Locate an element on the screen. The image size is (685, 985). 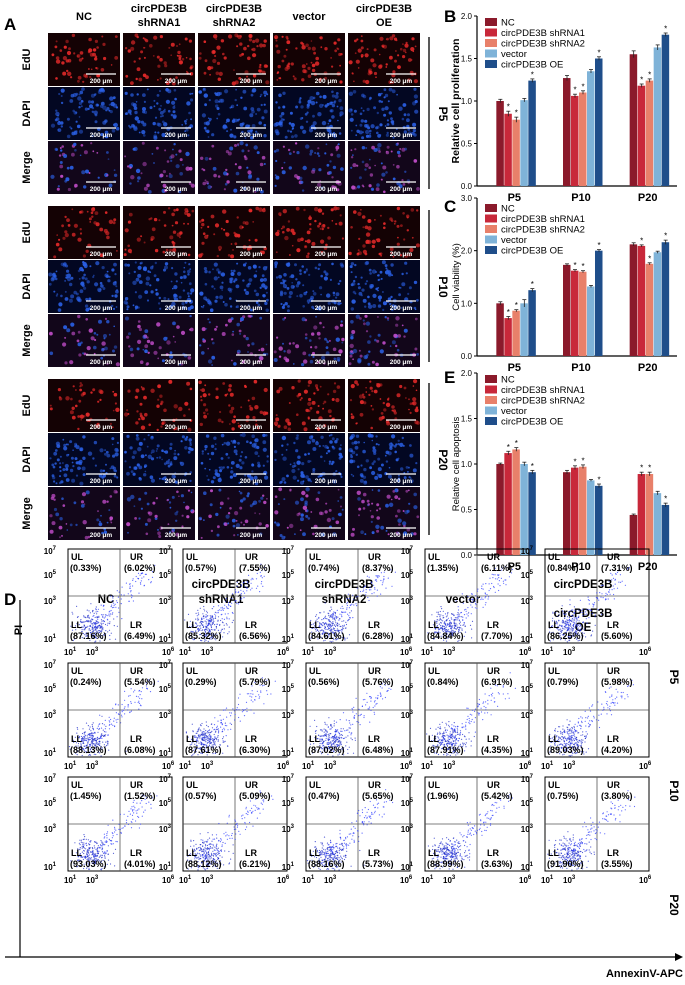
legend-entry: circPDE3B OE is located at coordinates (532, 422).